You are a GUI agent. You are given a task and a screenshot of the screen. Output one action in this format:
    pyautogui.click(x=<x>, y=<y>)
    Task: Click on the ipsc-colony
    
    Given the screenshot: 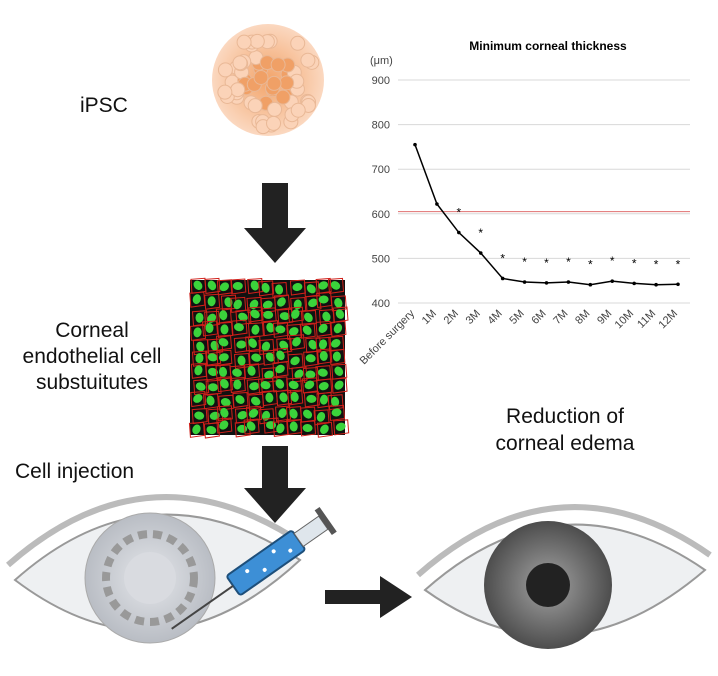 What is the action you would take?
    pyautogui.click(x=268, y=80)
    